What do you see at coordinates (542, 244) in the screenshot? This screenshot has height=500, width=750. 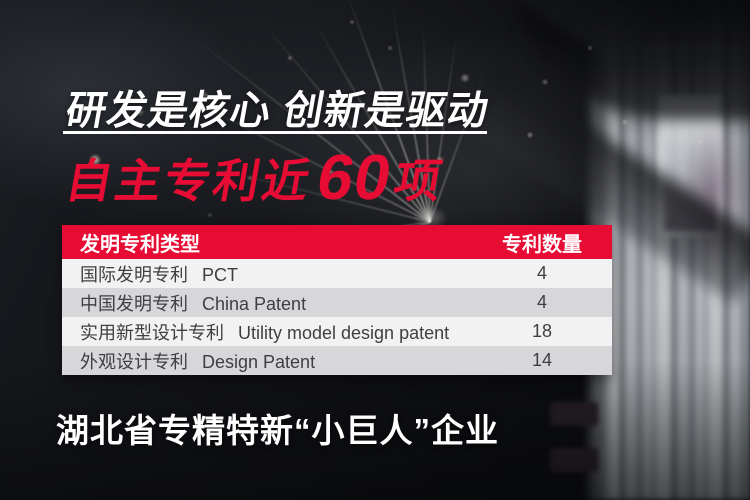 I see `table-header-count: 专利数量` at bounding box center [542, 244].